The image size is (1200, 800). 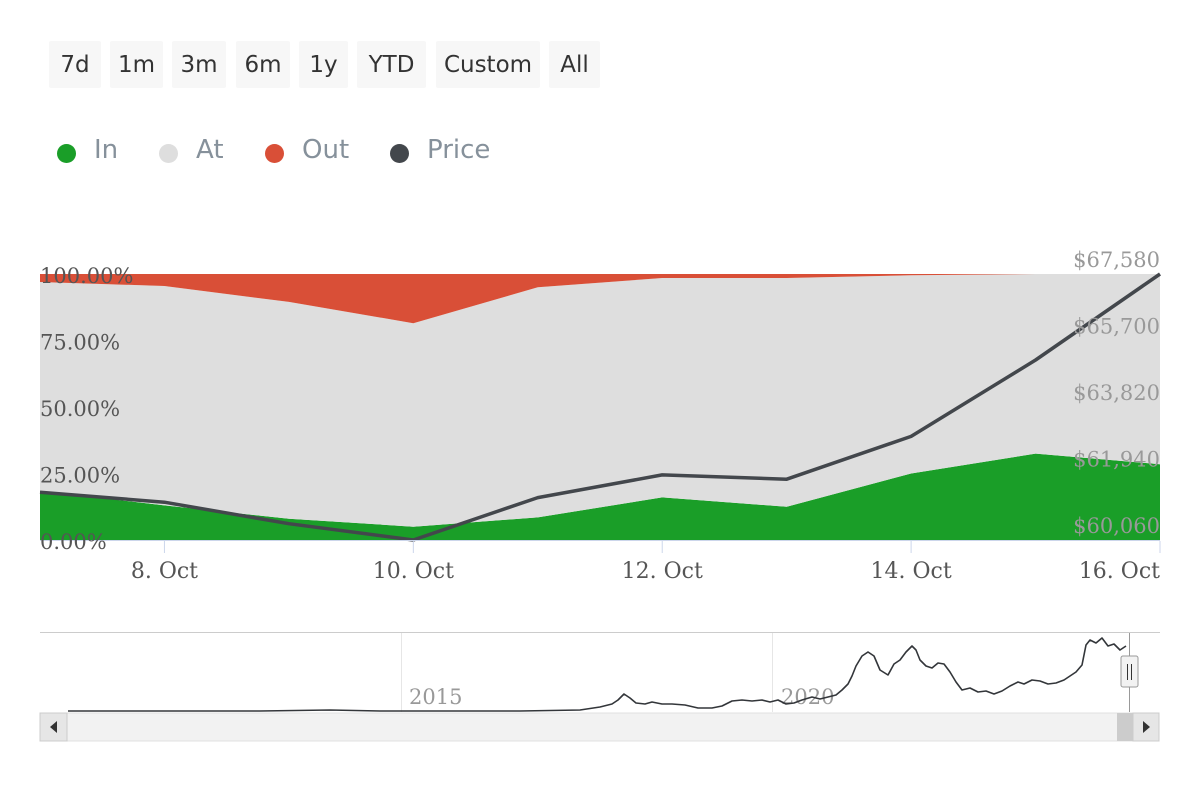 I want to click on scroll-left-button, so click(x=53, y=727).